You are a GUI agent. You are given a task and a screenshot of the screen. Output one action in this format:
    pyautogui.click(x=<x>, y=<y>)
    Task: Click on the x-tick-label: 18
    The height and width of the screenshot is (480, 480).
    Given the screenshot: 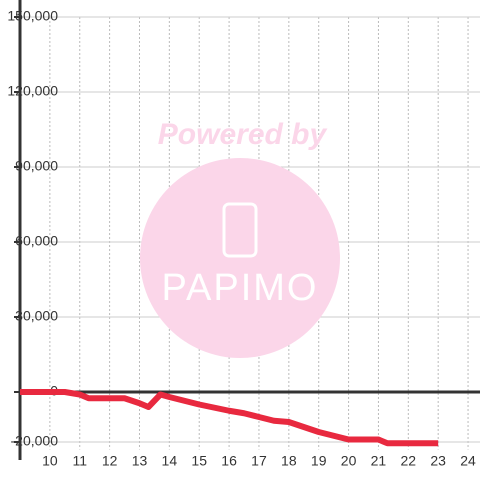 What is the action you would take?
    pyautogui.click(x=289, y=461)
    